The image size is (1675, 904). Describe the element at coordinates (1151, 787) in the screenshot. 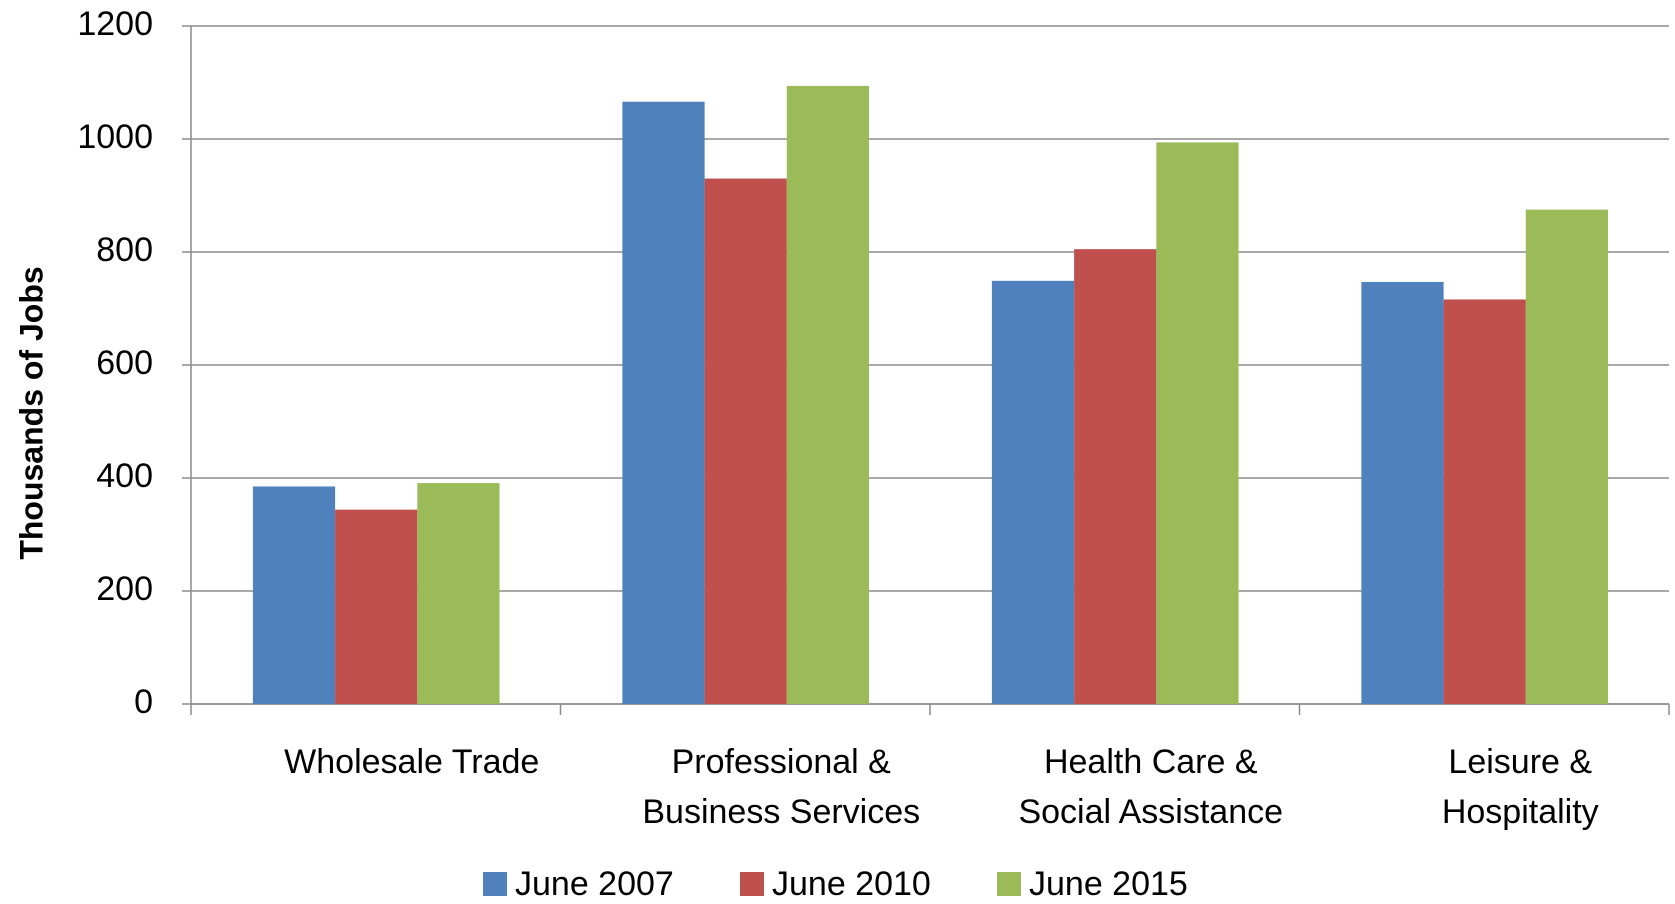

I see `x-tick-label: Health Care & Social Assistance` at that location.